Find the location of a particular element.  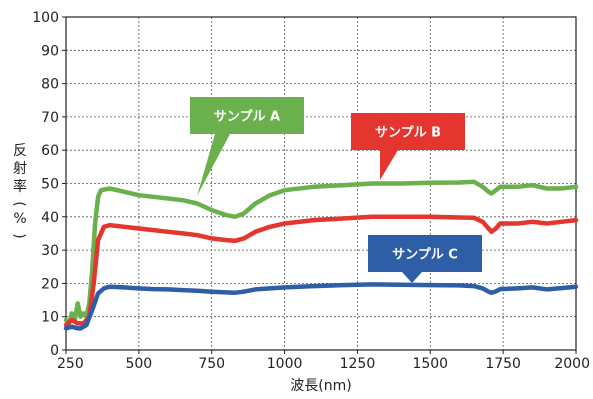

y-tick-label: 100 is located at coordinates (45, 18).